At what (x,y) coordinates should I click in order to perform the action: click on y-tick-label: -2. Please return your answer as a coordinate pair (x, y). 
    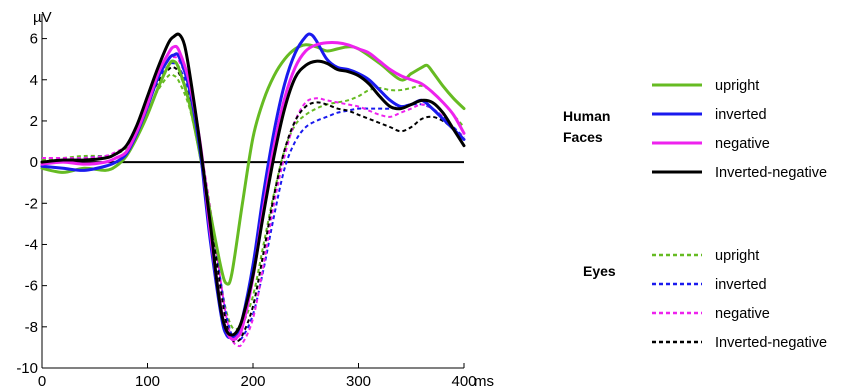
    Looking at the image, I should click on (31, 203).